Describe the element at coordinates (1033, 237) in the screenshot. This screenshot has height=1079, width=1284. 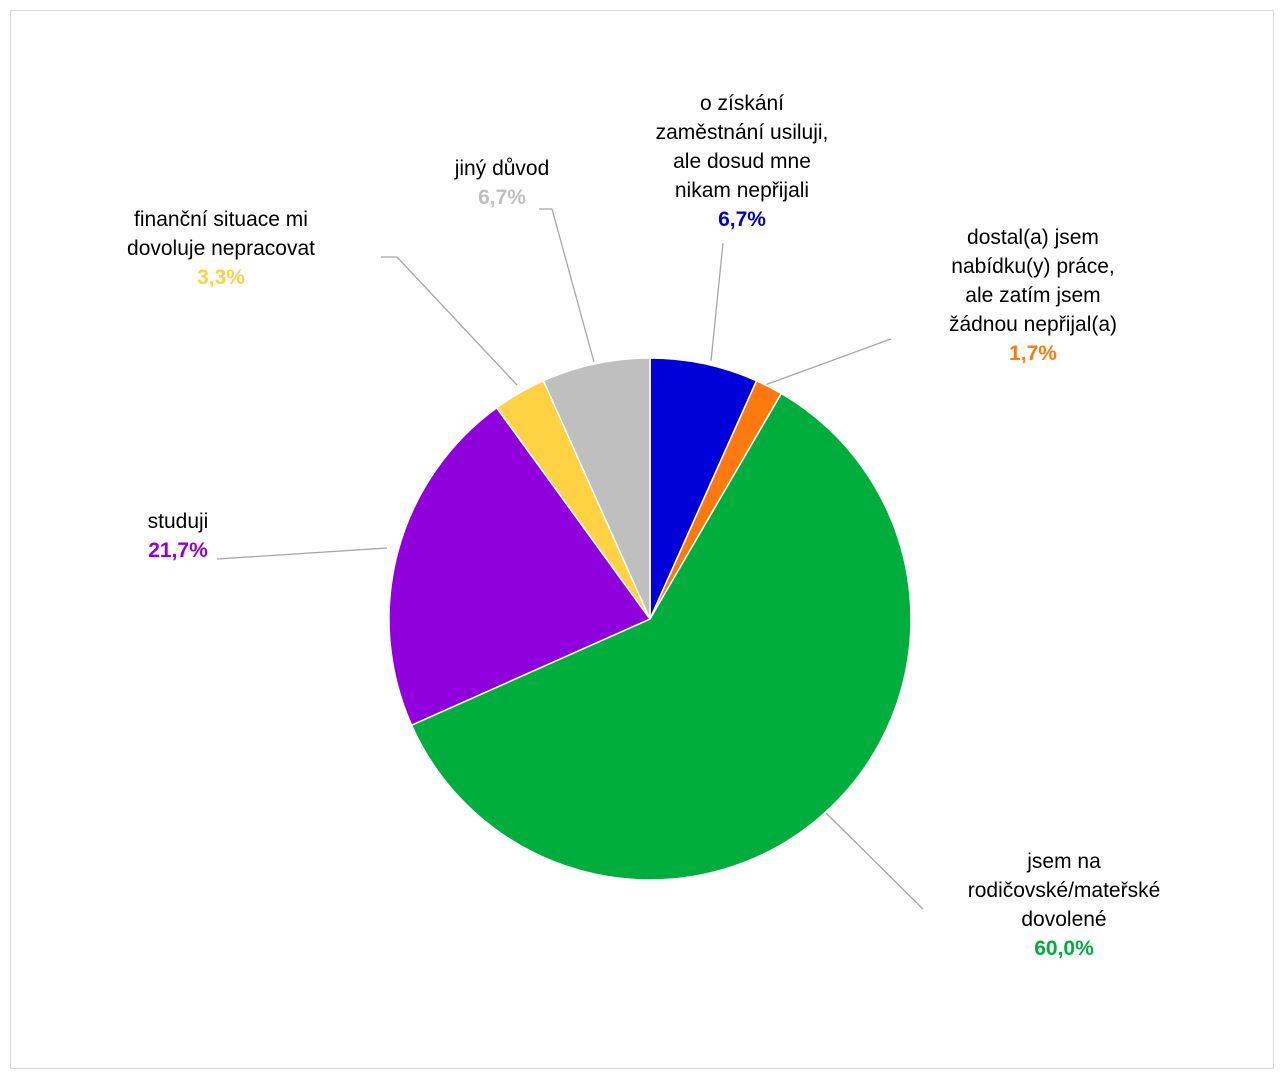
I see `slice-label-text: dostal(a) jsem` at that location.